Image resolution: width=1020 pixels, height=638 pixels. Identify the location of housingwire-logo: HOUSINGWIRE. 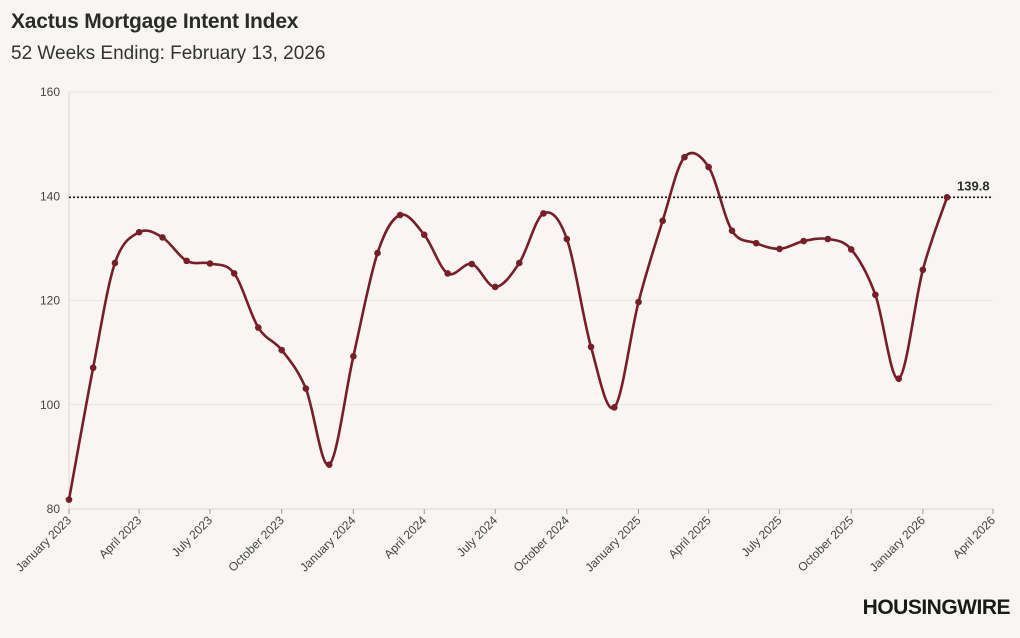
(936, 607).